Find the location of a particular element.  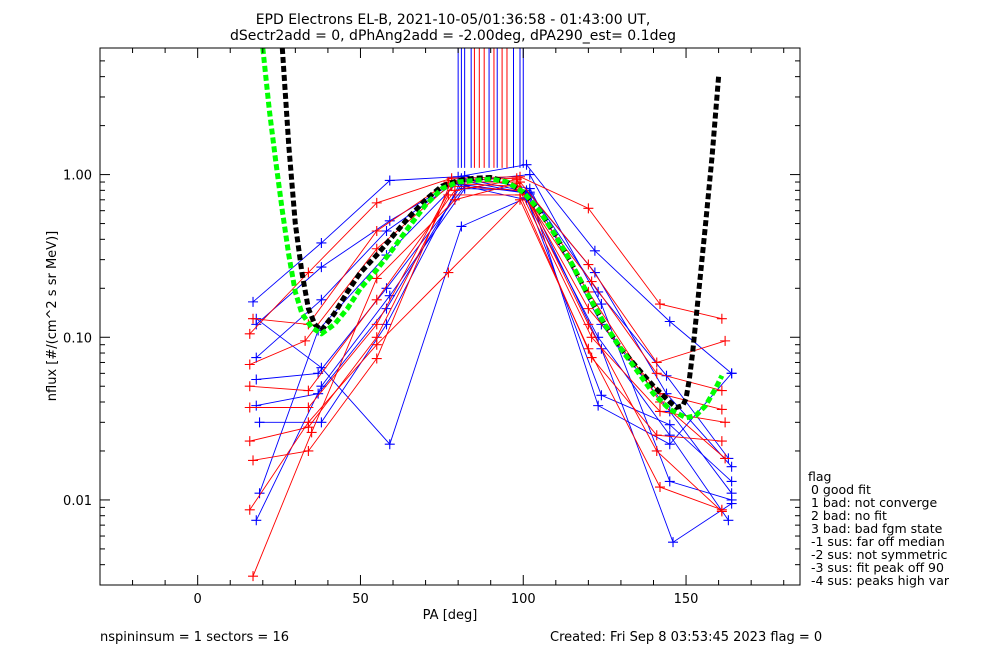

legend-entry: 2 bad: no fit is located at coordinates (849, 515).